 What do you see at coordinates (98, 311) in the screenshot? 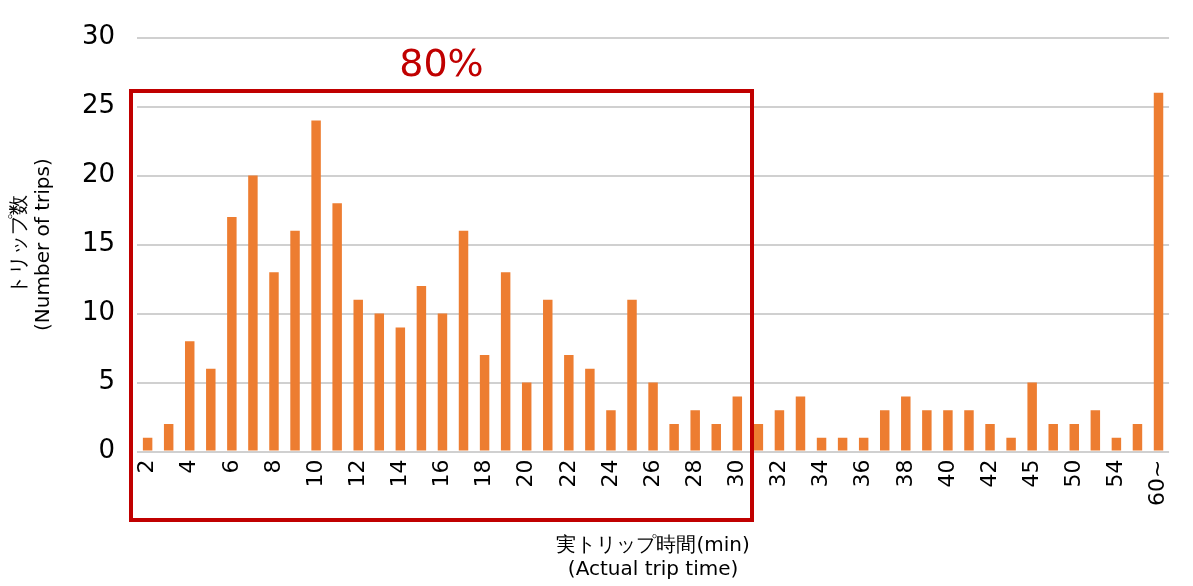
I see `y-tick-label: 10` at bounding box center [98, 311].